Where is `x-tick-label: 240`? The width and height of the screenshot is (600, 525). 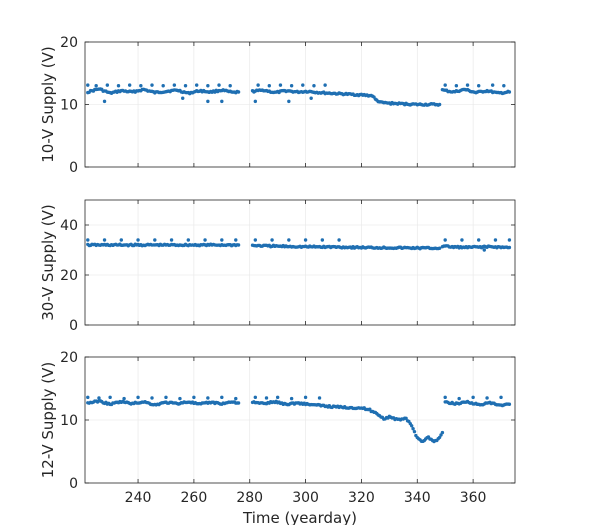
x-tick-label: 240 is located at coordinates (138, 498).